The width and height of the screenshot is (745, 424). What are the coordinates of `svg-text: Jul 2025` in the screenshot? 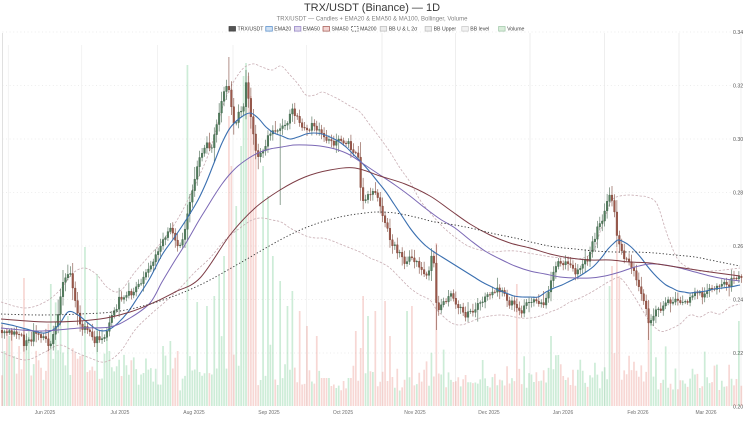 It's located at (120, 413).